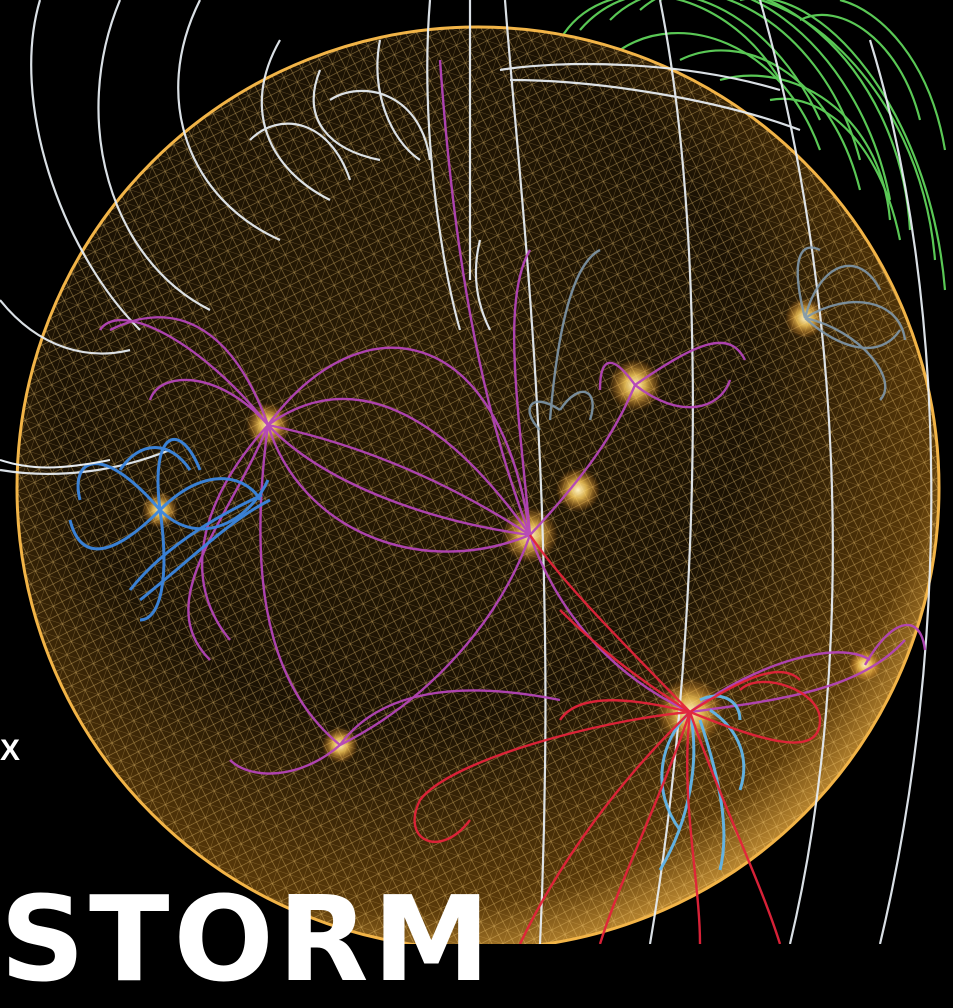 This screenshot has height=1008, width=953. I want to click on slate-field-lines, so click(717, 338).